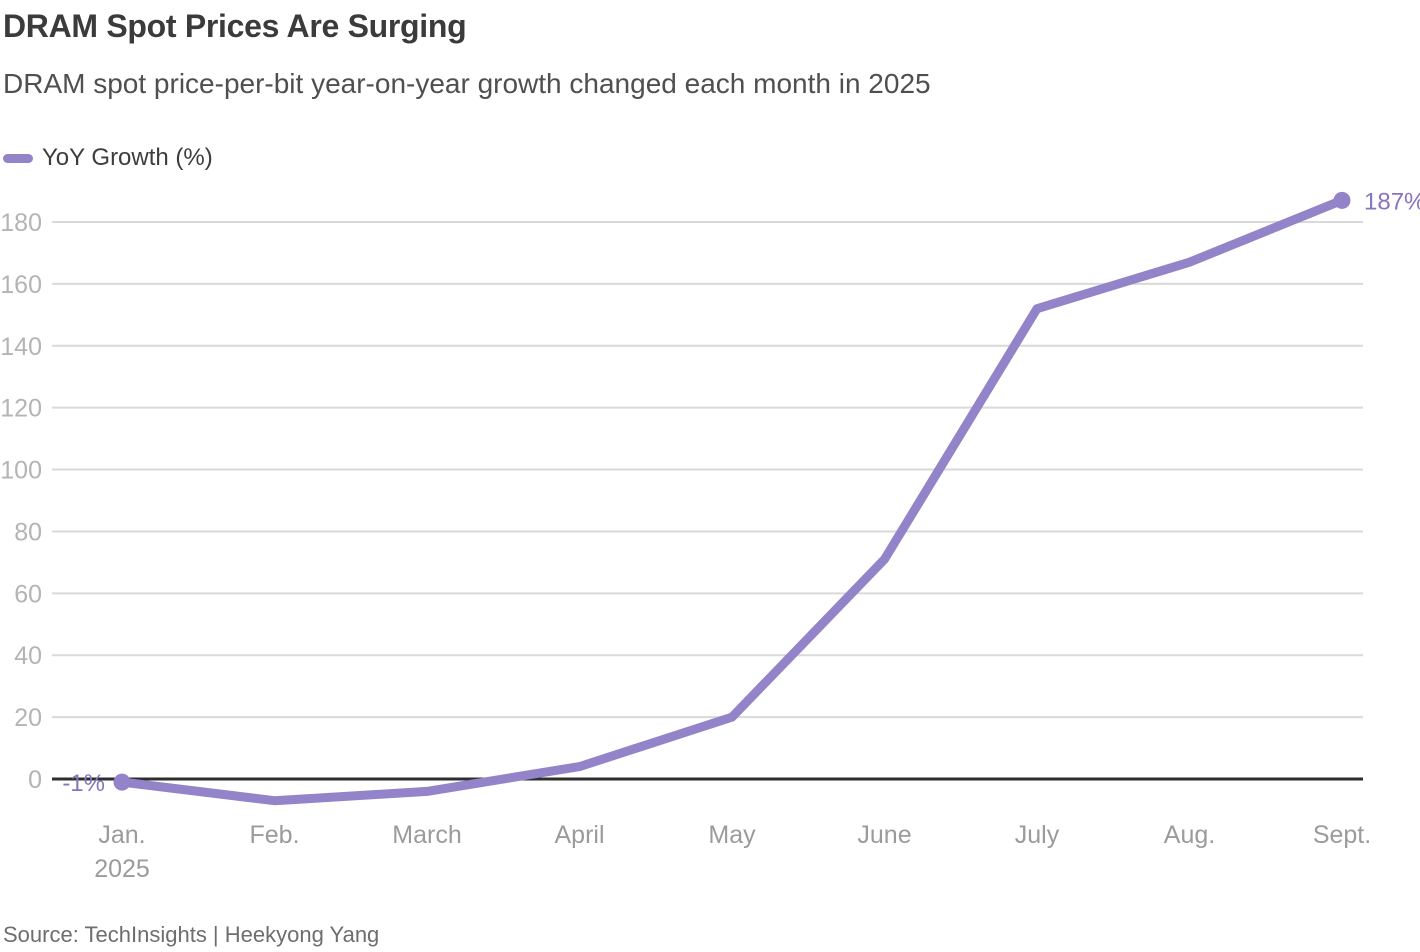 This screenshot has width=1420, height=952. What do you see at coordinates (884, 835) in the screenshot?
I see `x-tick-label: June` at bounding box center [884, 835].